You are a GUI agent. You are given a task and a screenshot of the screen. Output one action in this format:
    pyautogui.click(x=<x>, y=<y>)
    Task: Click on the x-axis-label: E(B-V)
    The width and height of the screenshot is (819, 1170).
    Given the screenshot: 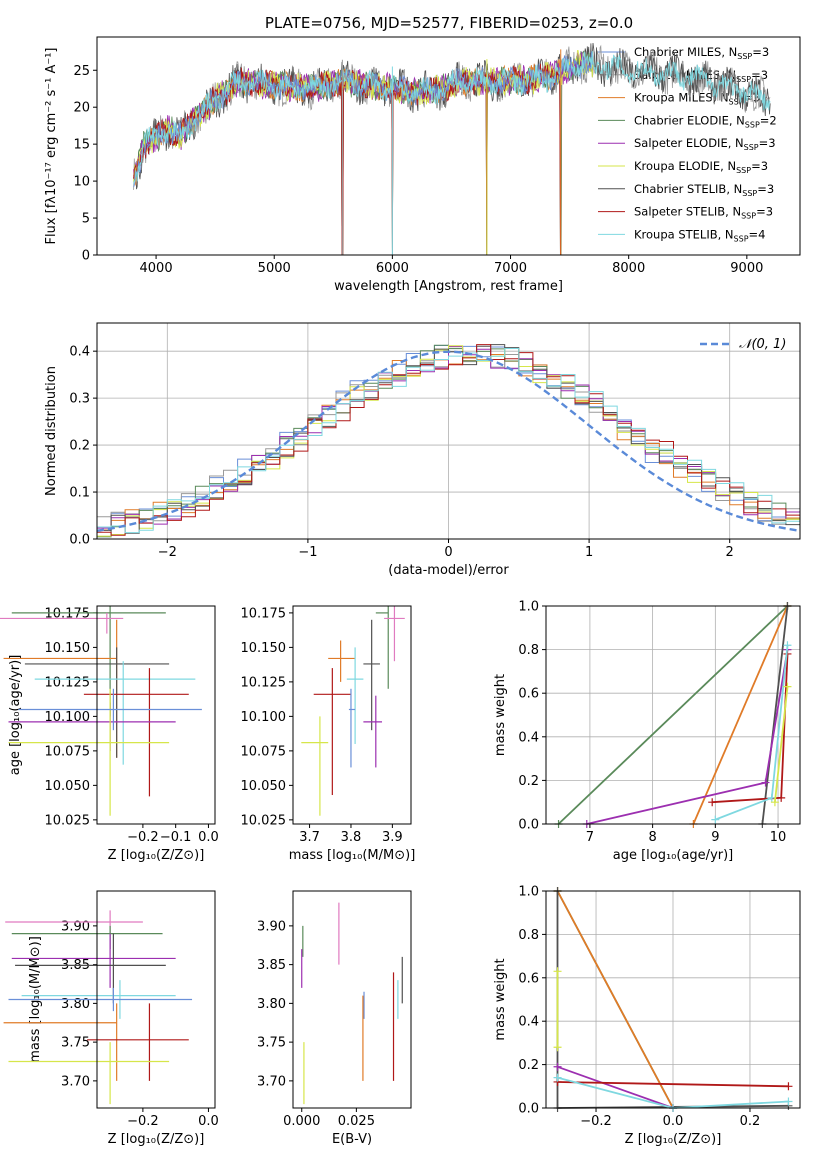 What is the action you would take?
    pyautogui.click(x=352, y=1139)
    